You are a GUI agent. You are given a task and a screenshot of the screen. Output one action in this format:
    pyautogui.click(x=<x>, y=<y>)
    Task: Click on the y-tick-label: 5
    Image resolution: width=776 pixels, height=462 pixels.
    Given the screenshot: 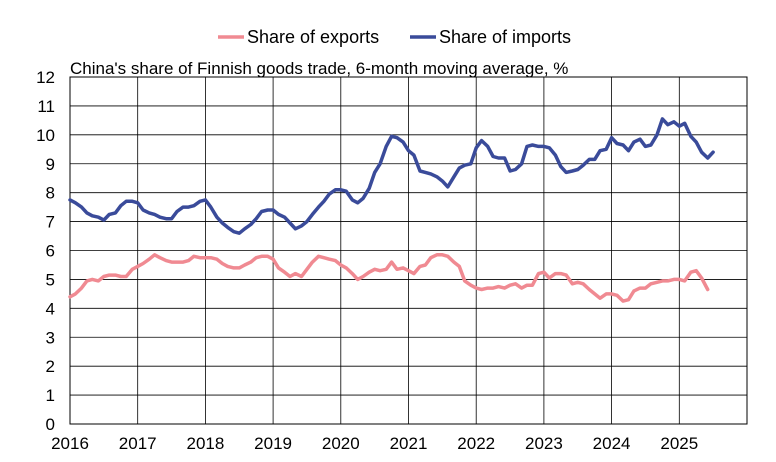 What is the action you would take?
    pyautogui.click(x=50, y=279)
    